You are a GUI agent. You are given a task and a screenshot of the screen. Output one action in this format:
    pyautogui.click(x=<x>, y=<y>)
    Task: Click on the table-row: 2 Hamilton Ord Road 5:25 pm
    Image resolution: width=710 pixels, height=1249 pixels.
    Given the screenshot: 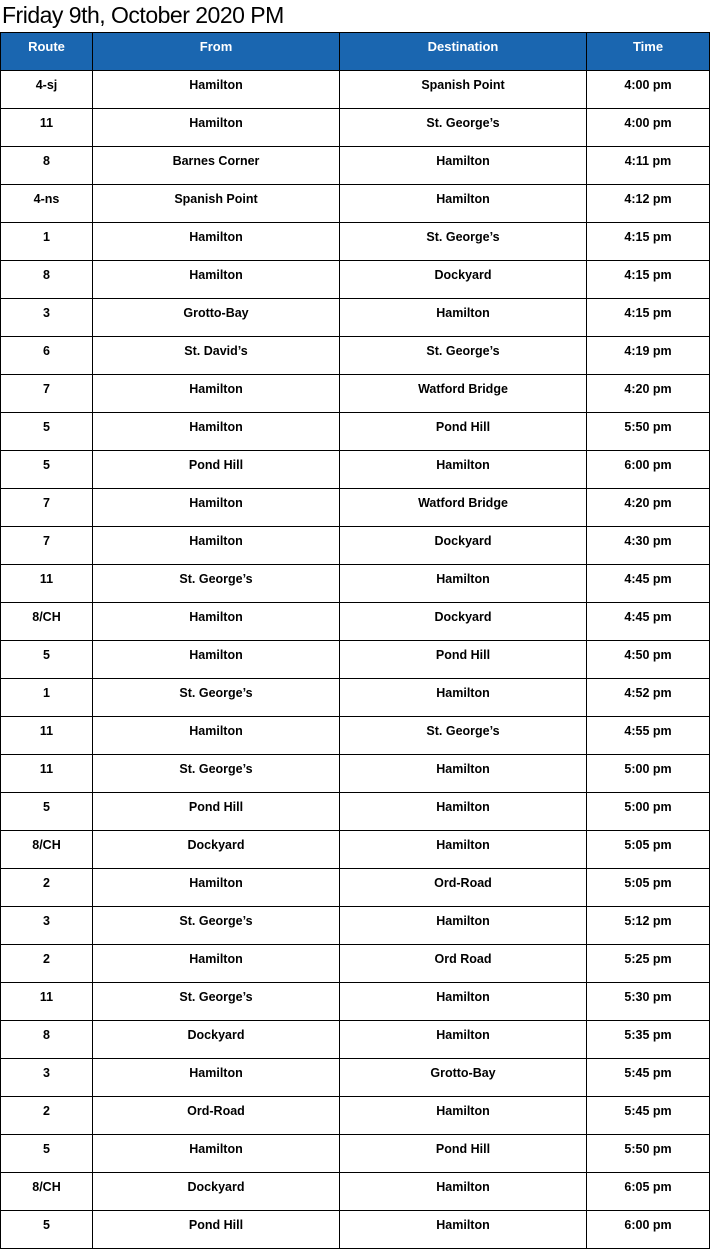 What is the action you would take?
    pyautogui.click(x=355, y=963)
    